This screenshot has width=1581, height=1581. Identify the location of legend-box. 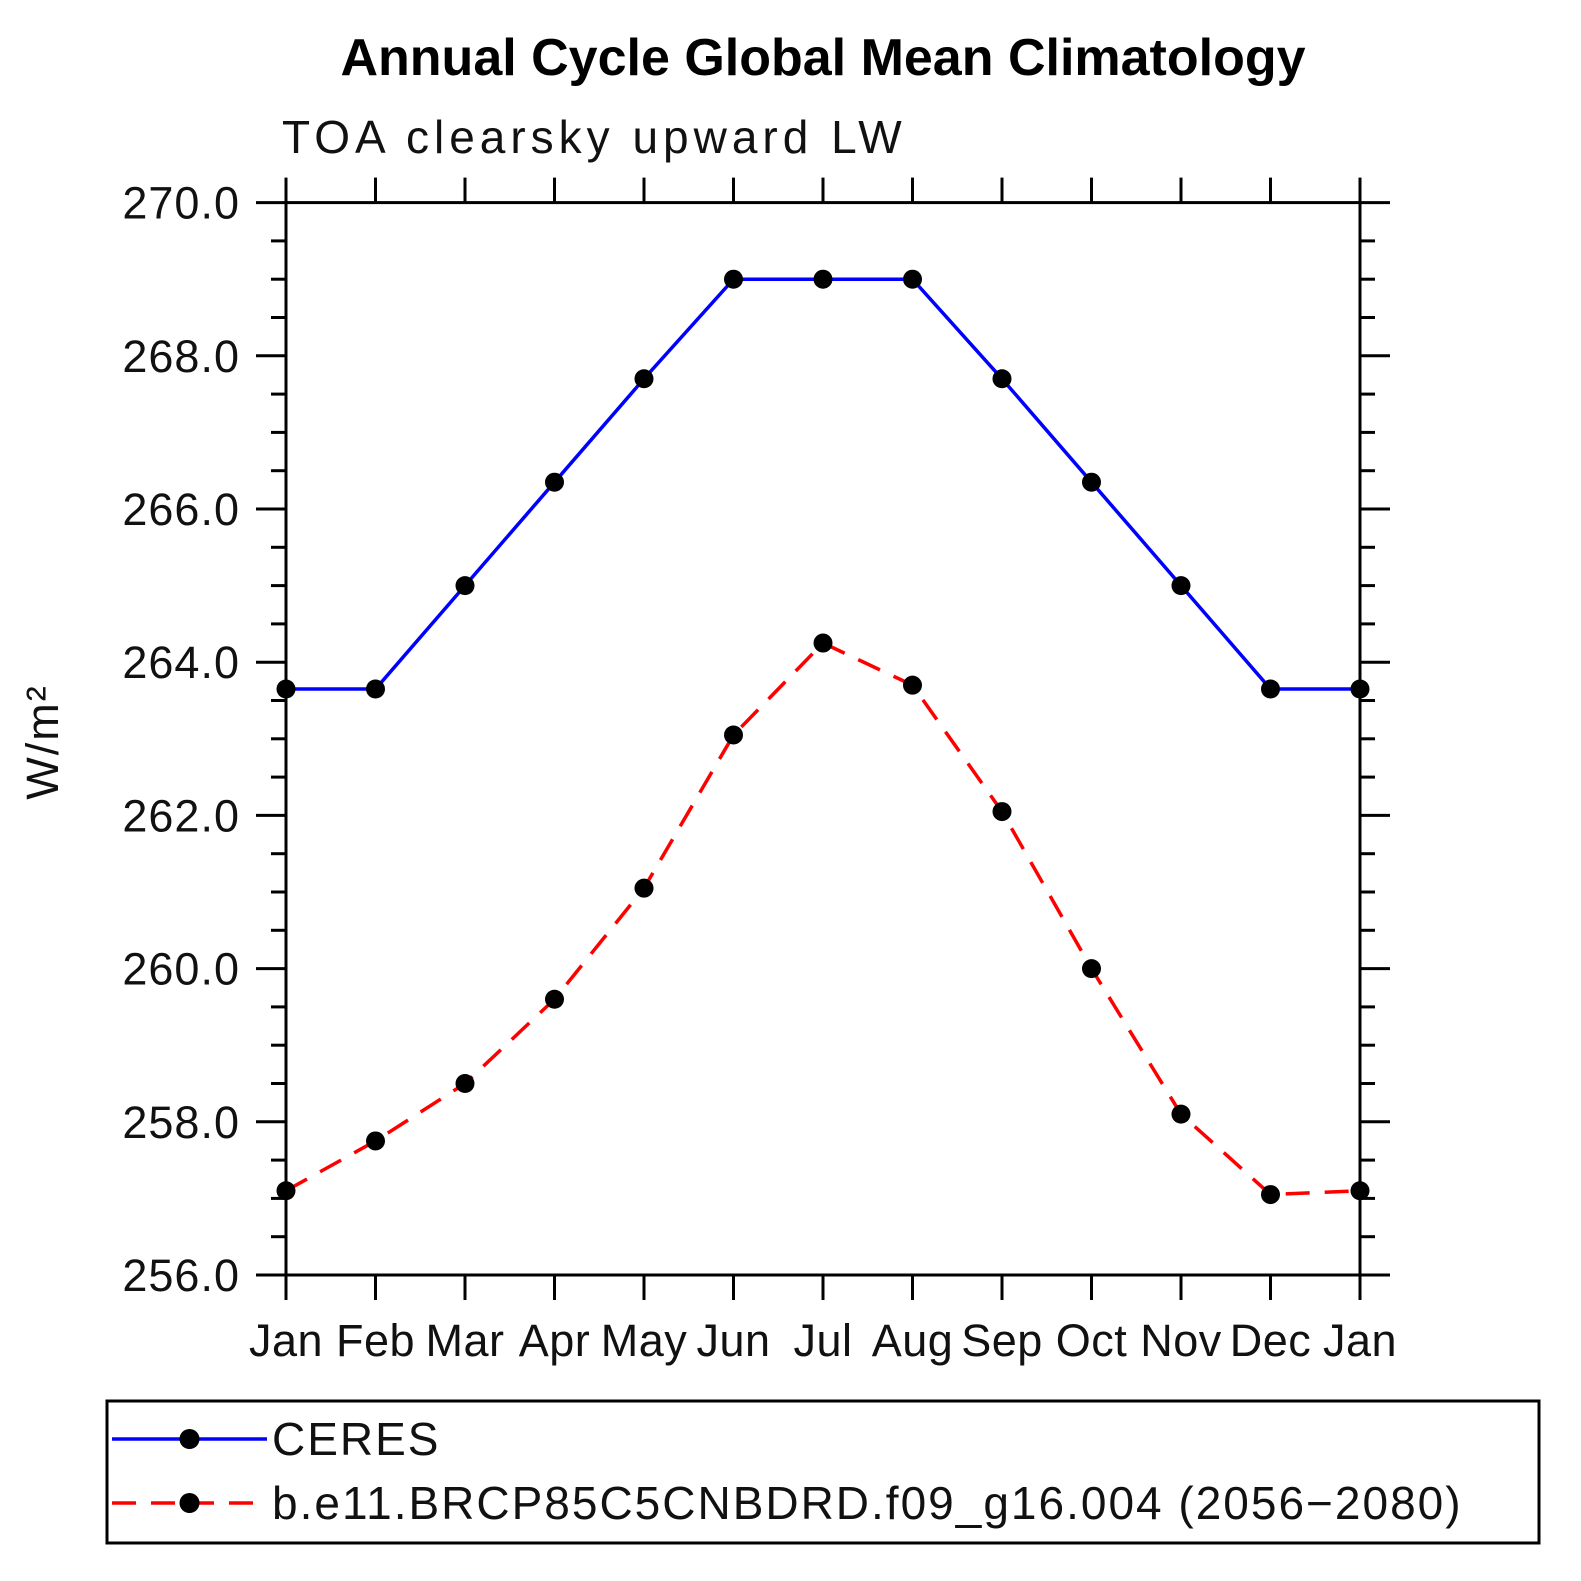
(823, 1472).